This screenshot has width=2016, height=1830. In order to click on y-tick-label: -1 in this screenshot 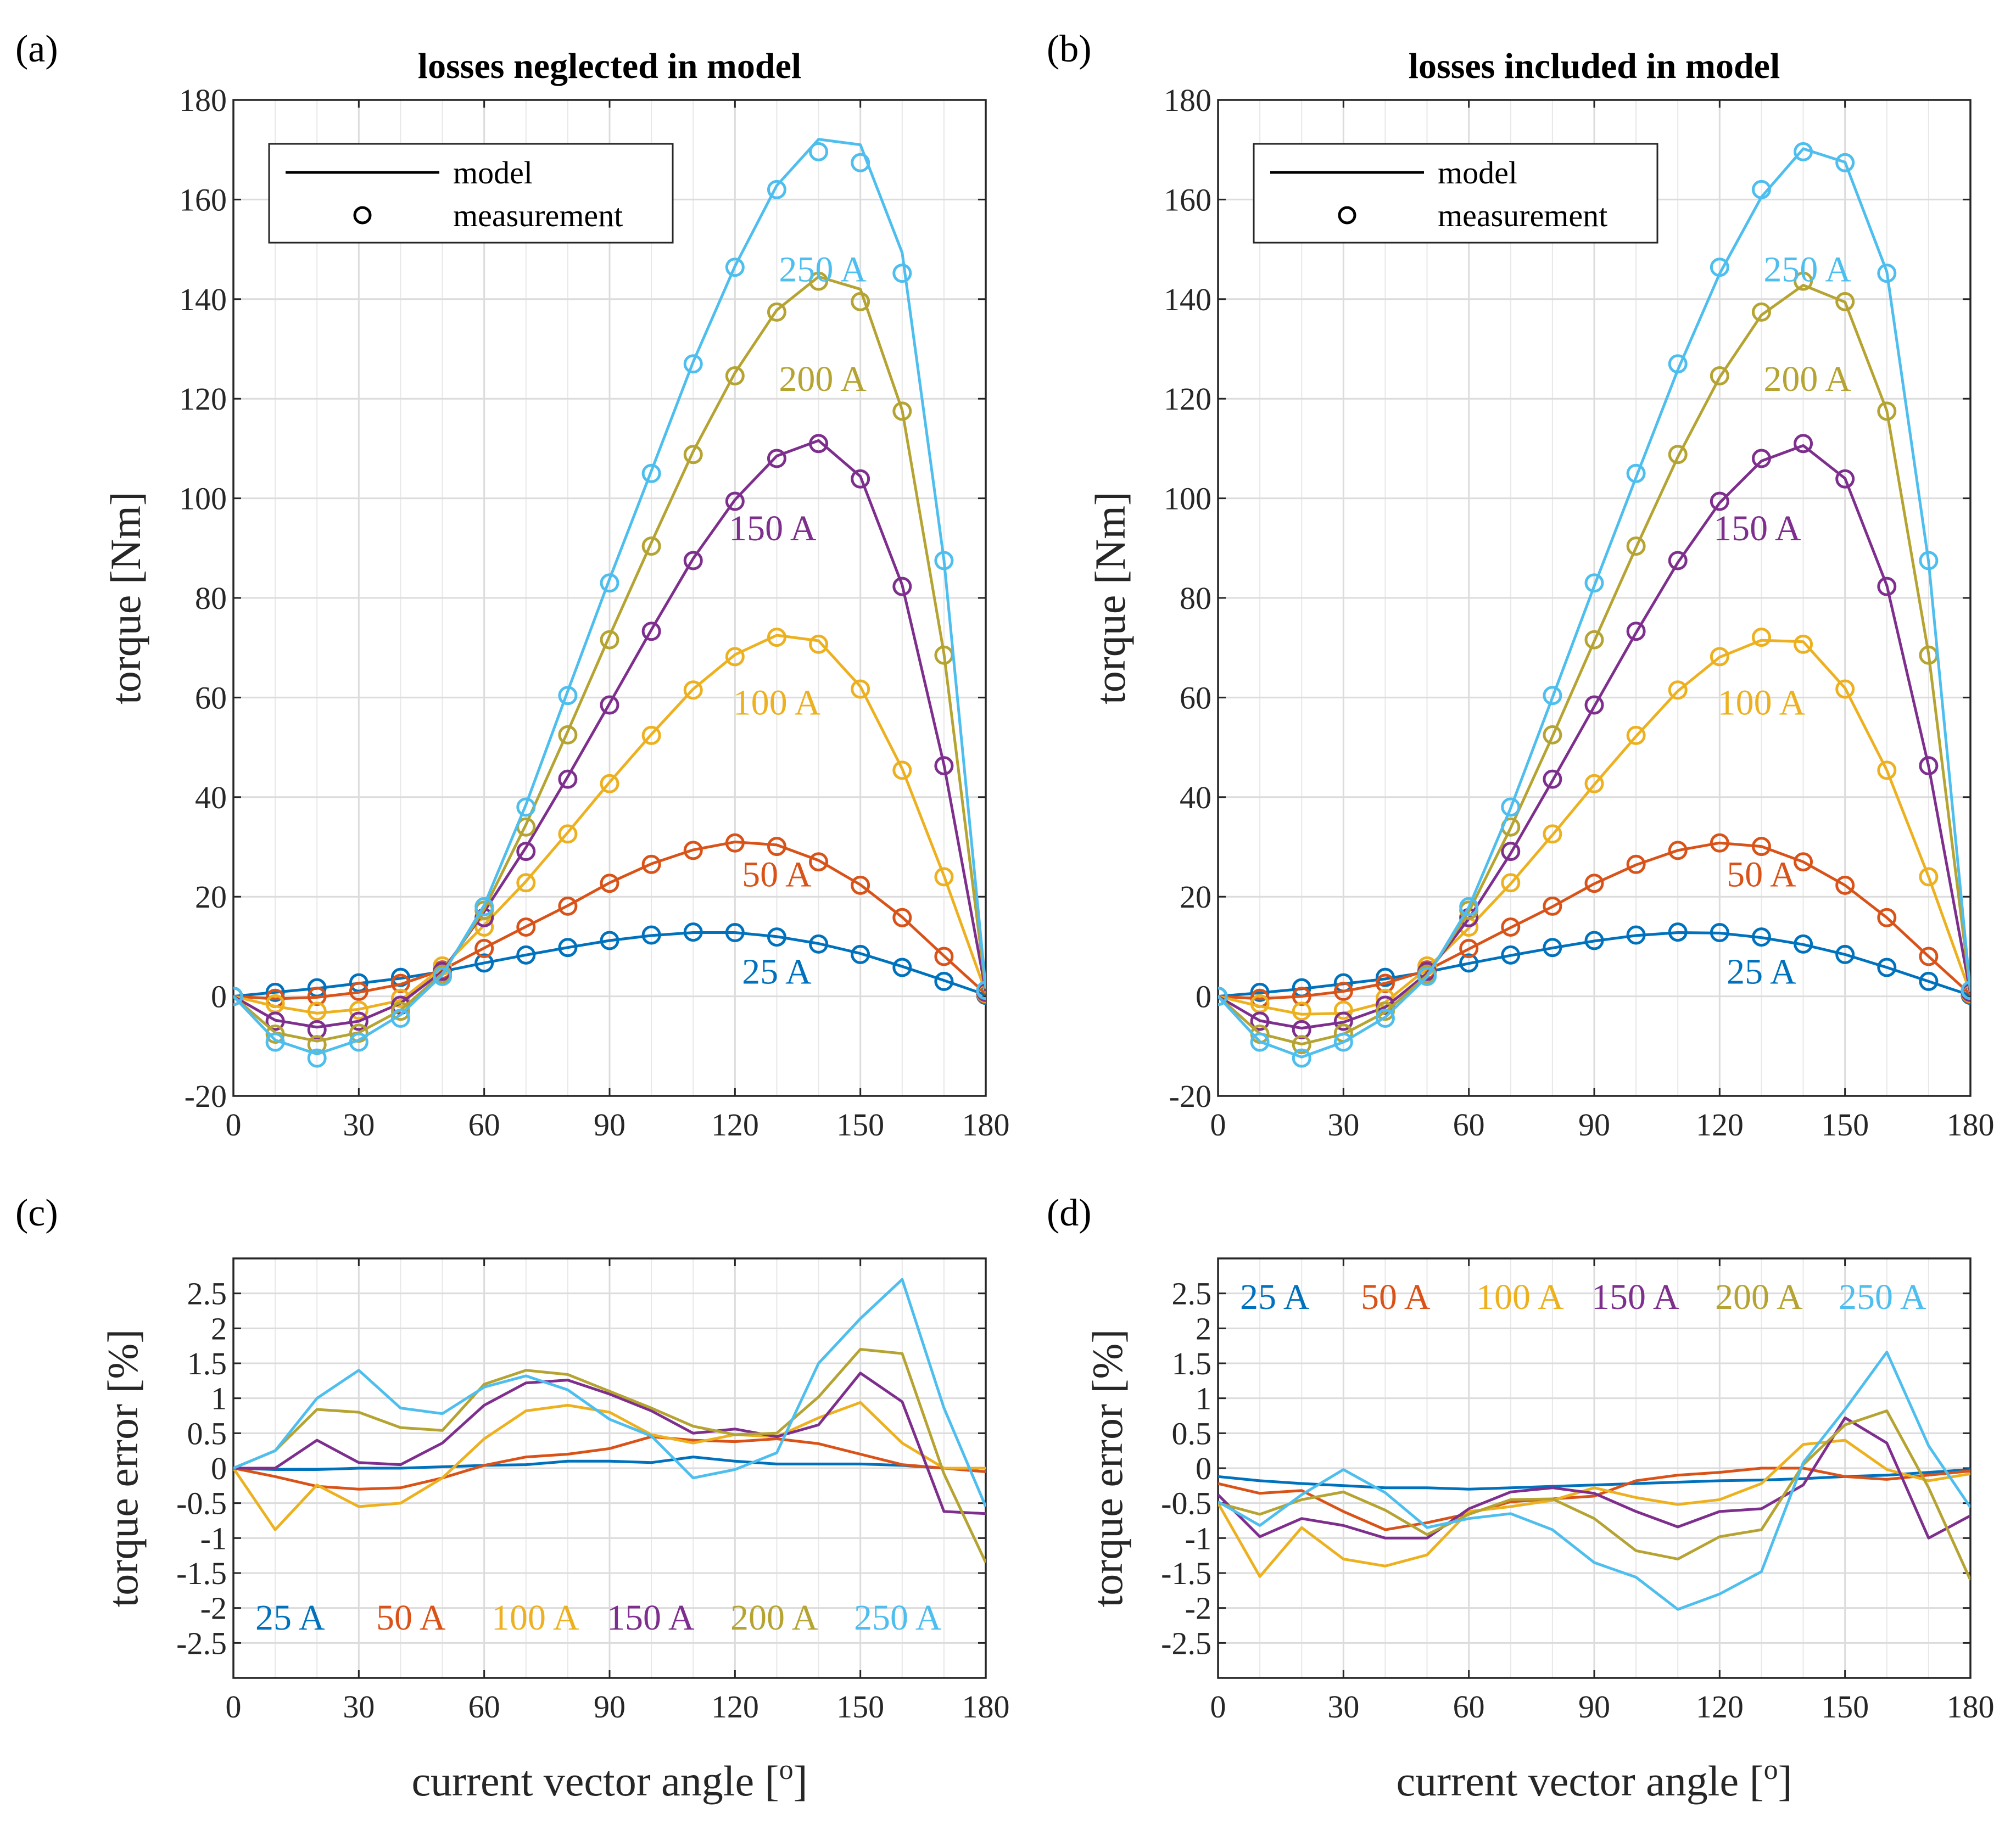, I will do `click(214, 1538)`.